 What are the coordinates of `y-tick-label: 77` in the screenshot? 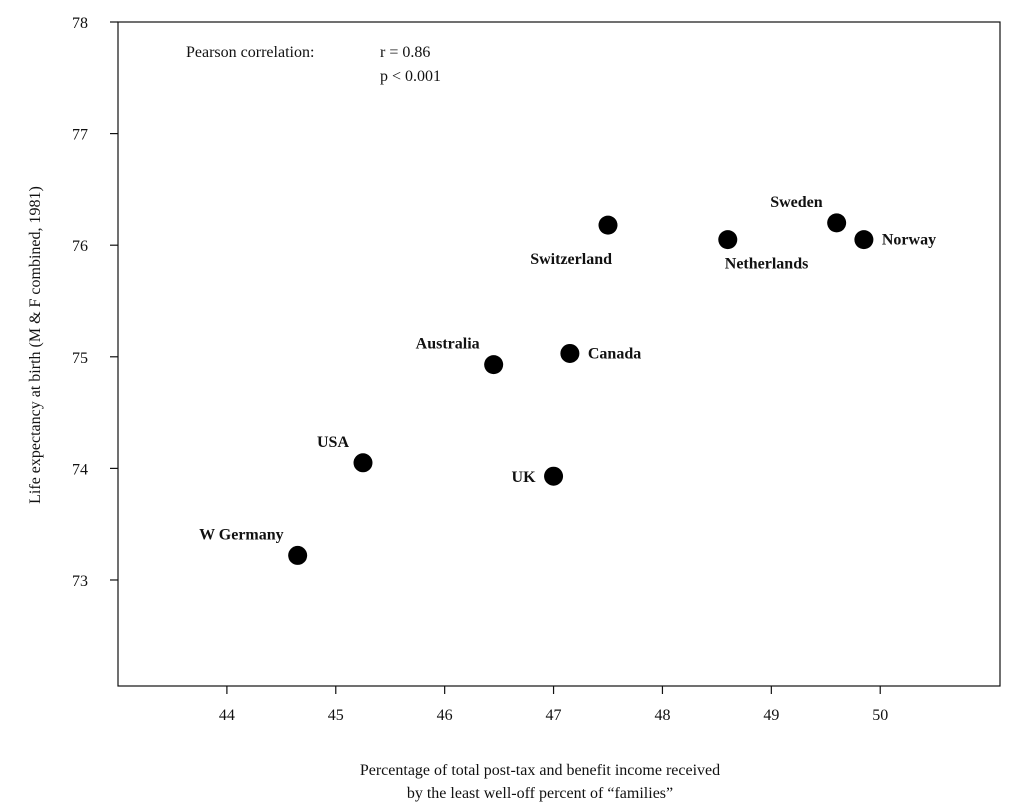 It's located at (80, 135).